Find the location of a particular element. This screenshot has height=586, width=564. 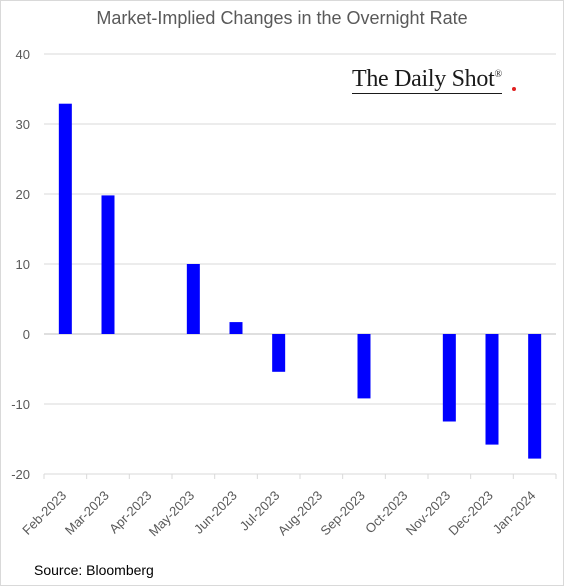

y-tick-label: 40 is located at coordinates (23, 54).